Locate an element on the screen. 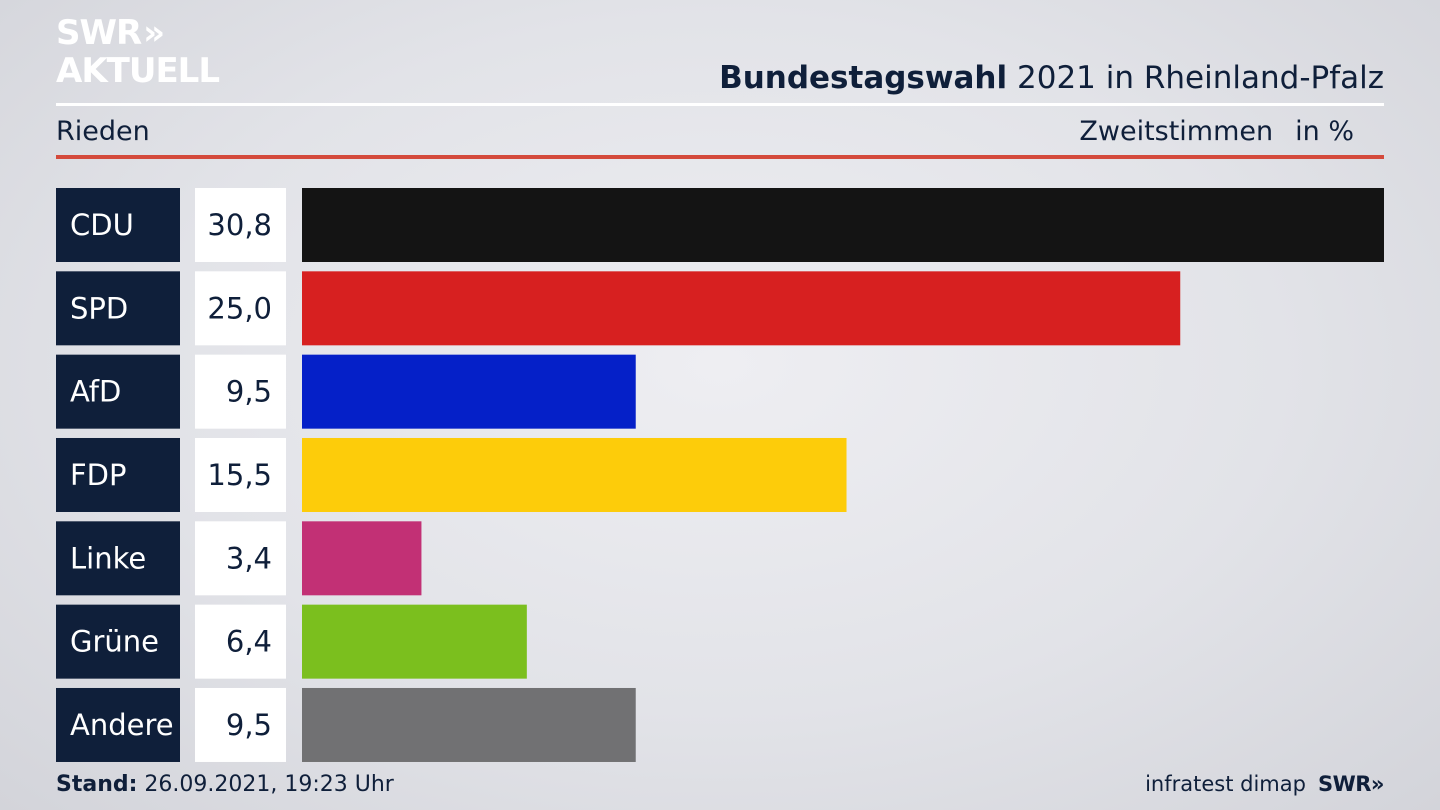  swr-aktuell-logo: SWR» AKTUELL is located at coordinates (138, 52).